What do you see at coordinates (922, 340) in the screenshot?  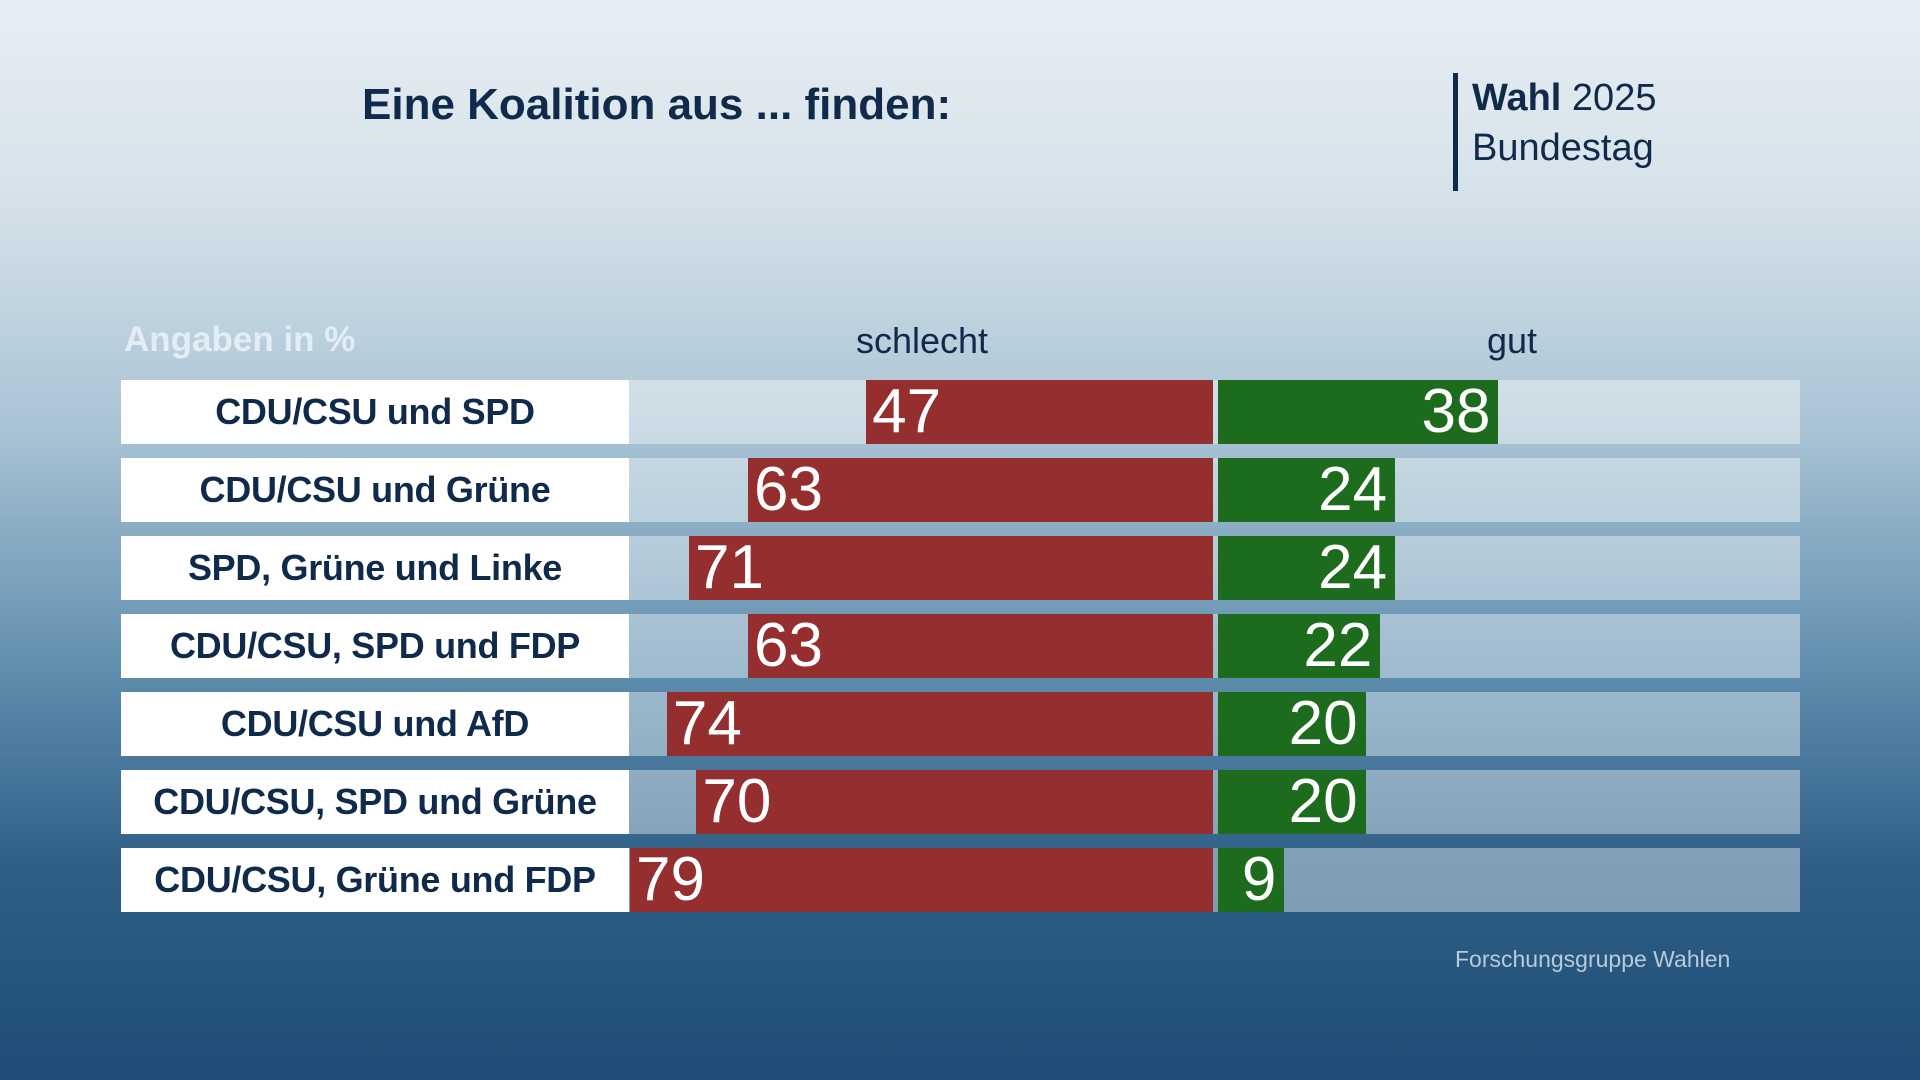 I see `legend-schlecht: schlecht` at bounding box center [922, 340].